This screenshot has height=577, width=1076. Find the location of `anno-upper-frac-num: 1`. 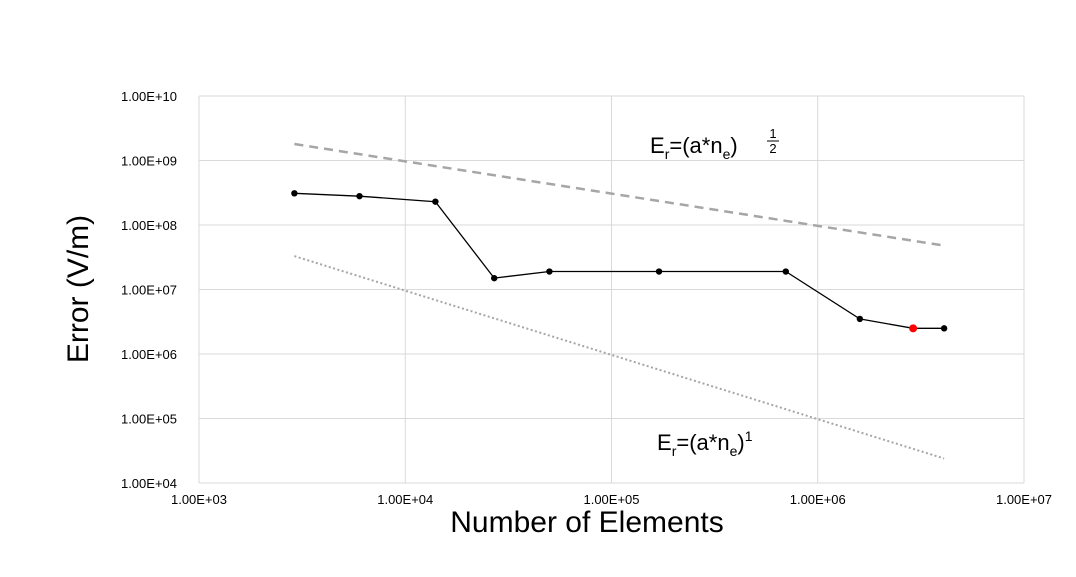

anno-upper-frac-num: 1 is located at coordinates (772, 133).